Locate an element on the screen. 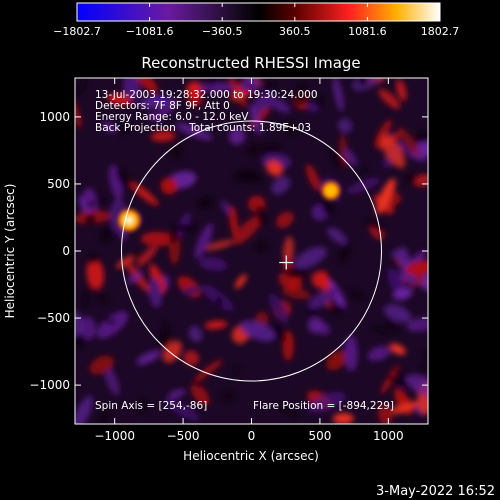  spin-axis-label: Spin Axis = [254,-86] is located at coordinates (151, 406).